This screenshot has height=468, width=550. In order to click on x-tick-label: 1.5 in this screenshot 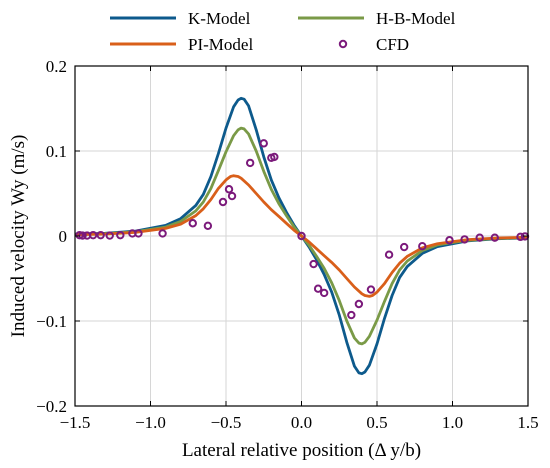, I will do `click(527, 422)`.